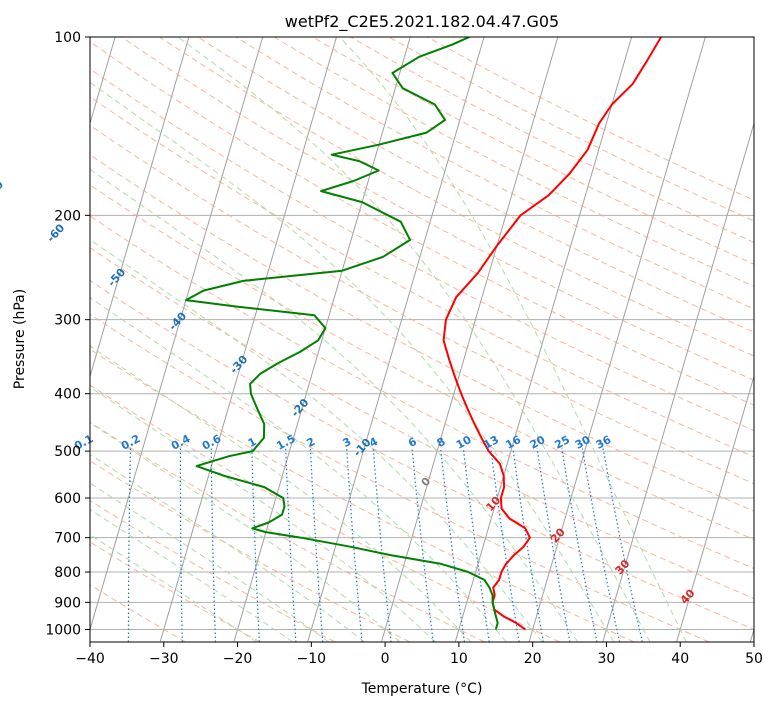 This screenshot has height=708, width=775. I want to click on x-tick-label: −40, so click(90, 659).